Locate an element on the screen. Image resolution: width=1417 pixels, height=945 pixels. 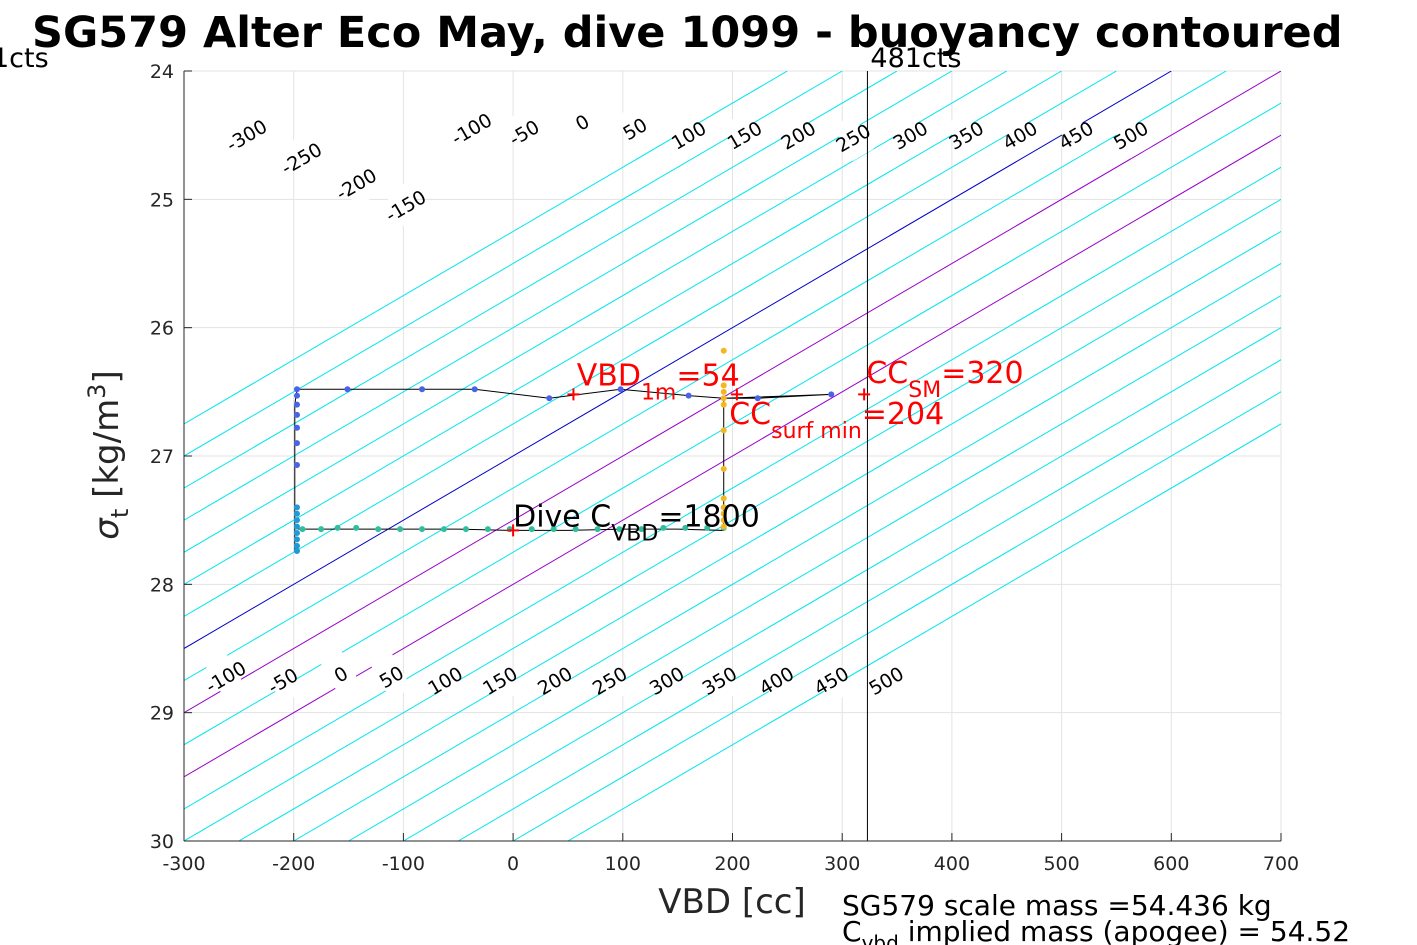
y-tick-label: 30 is located at coordinates (162, 842).